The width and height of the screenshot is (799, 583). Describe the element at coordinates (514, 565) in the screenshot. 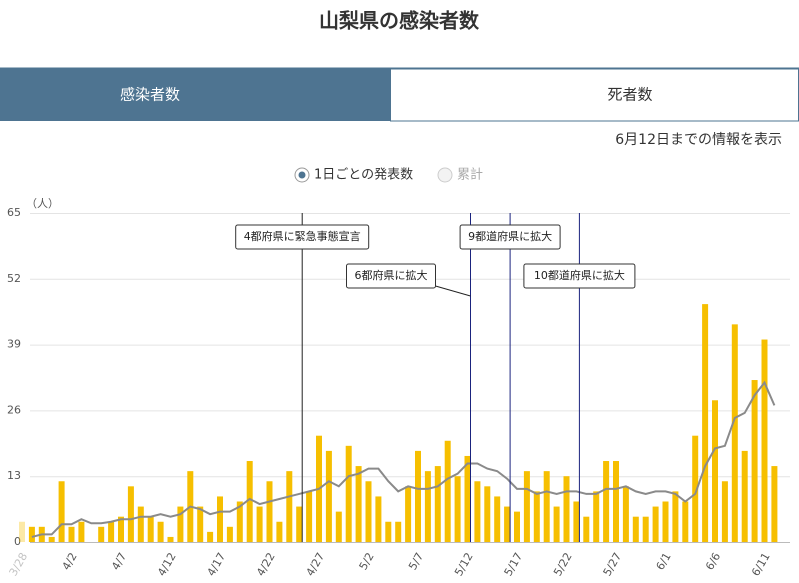

I see `x-tick-label: 5/17` at that location.